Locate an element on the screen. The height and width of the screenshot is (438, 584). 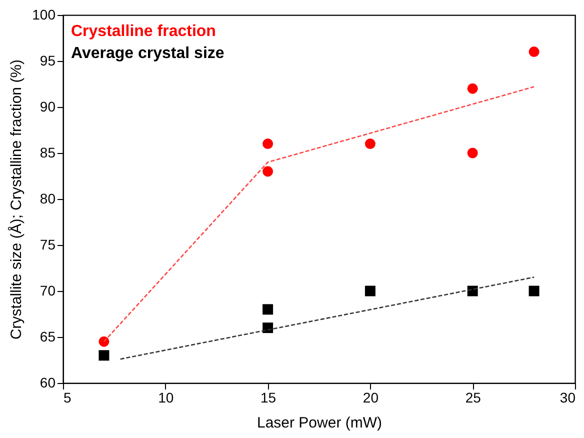
x-tick-label: 30 is located at coordinates (568, 398).